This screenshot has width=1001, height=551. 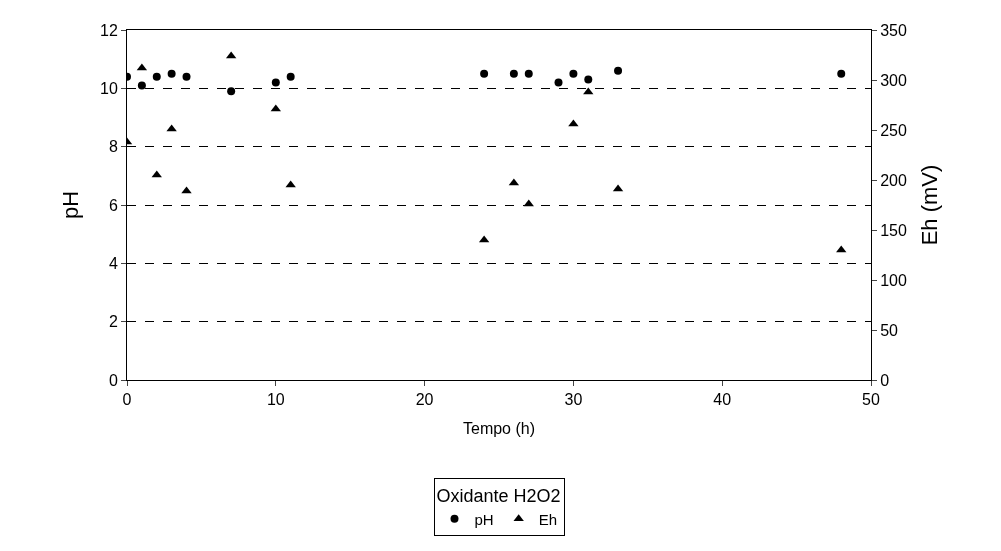 I want to click on x-tick-label: 10, so click(x=275, y=400).